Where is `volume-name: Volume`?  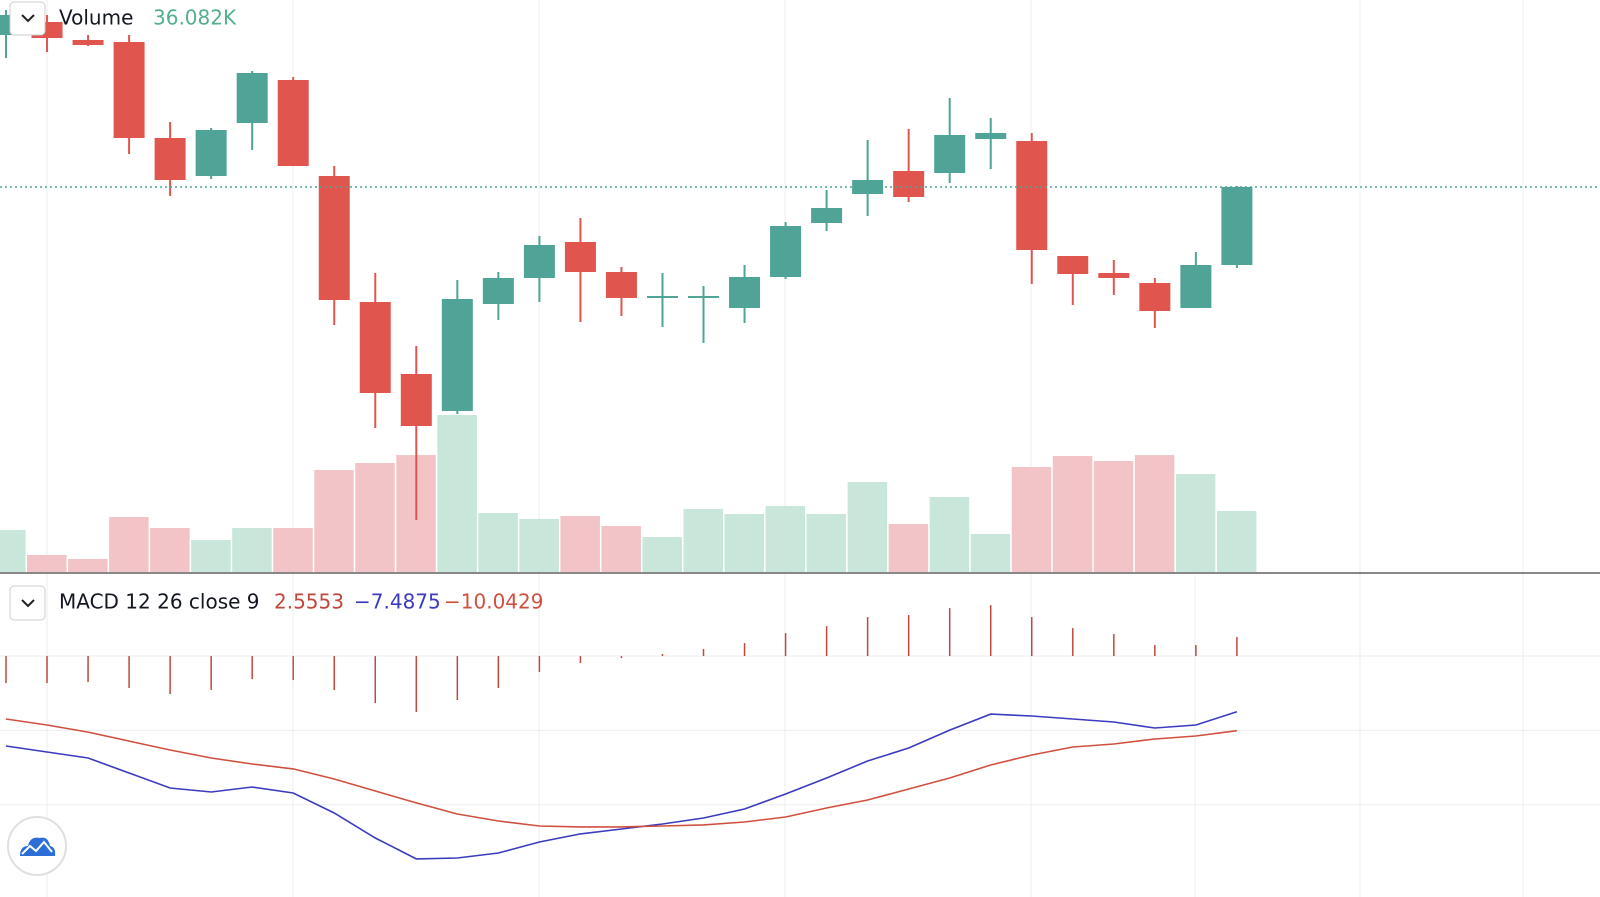
volume-name: Volume is located at coordinates (96, 18).